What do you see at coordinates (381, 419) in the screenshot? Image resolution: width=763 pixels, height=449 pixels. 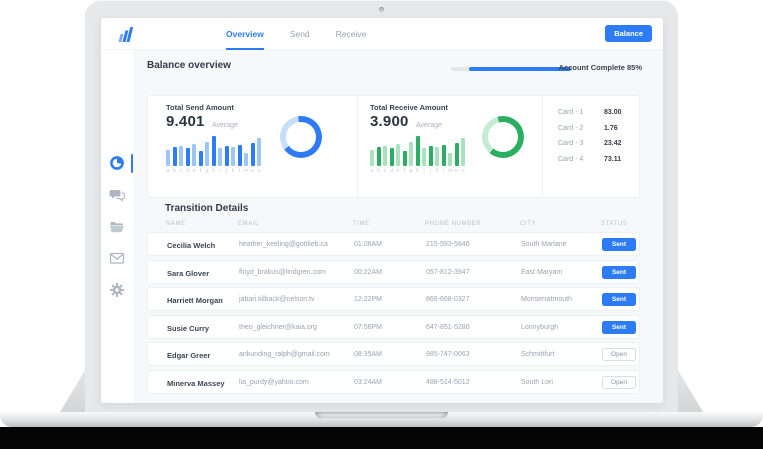 I see `laptop-base` at bounding box center [381, 419].